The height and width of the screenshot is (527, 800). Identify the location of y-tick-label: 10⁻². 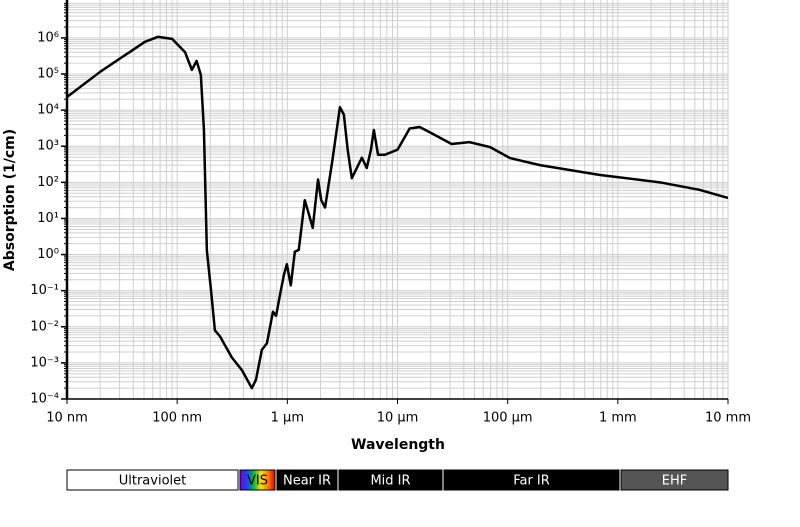
(44, 326).